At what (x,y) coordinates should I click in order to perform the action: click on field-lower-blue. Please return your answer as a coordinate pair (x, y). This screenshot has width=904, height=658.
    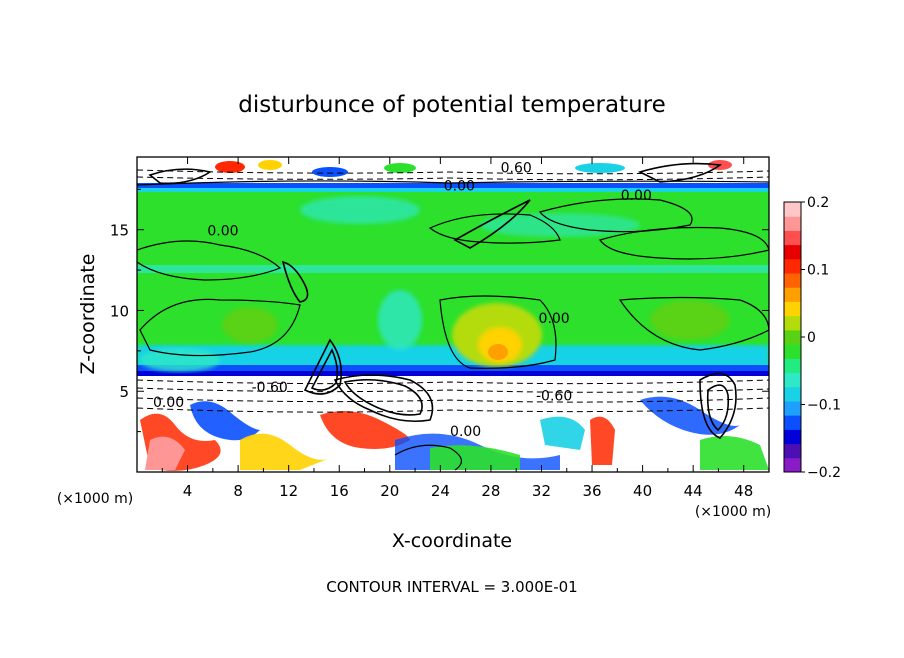
    Looking at the image, I should click on (453, 369).